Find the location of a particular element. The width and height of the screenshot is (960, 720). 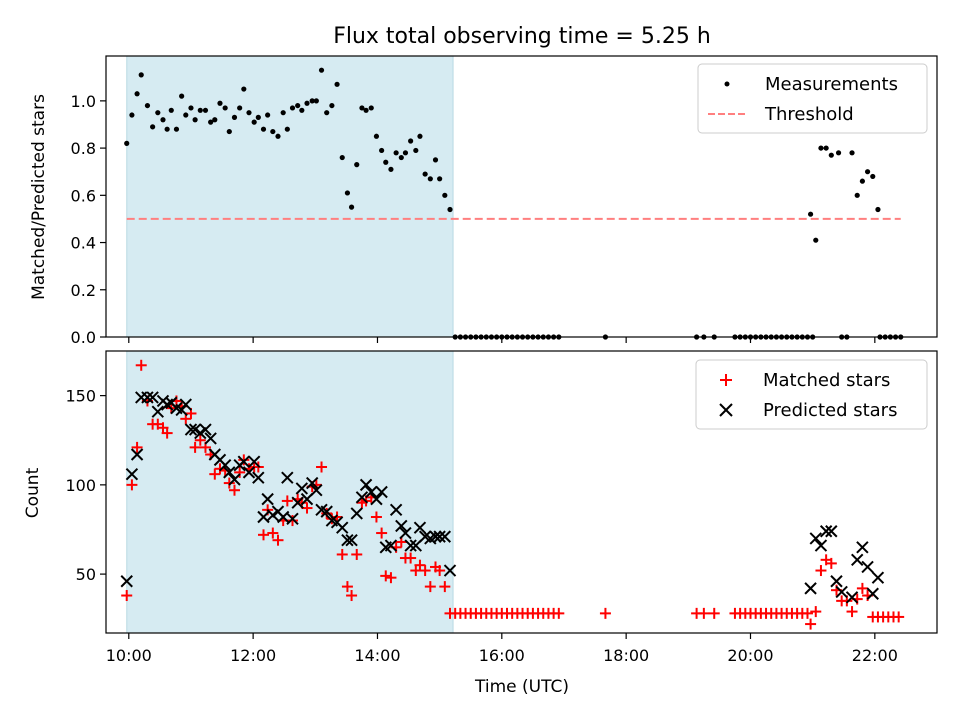

bottom-xtick-label: 14:00 is located at coordinates (377, 655).